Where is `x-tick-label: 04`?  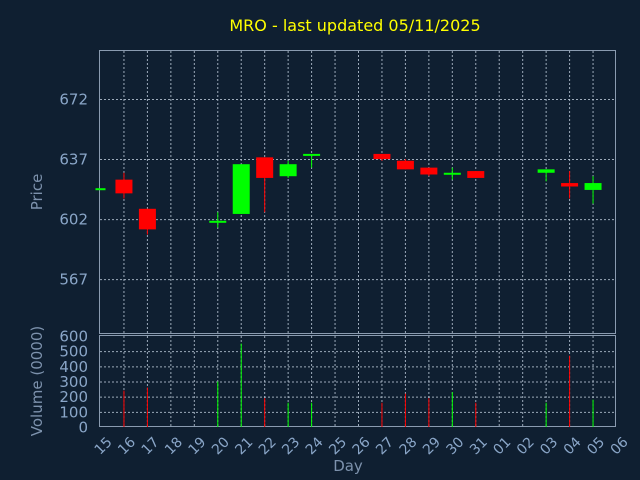
x-tick-label: 04 is located at coordinates (573, 446).